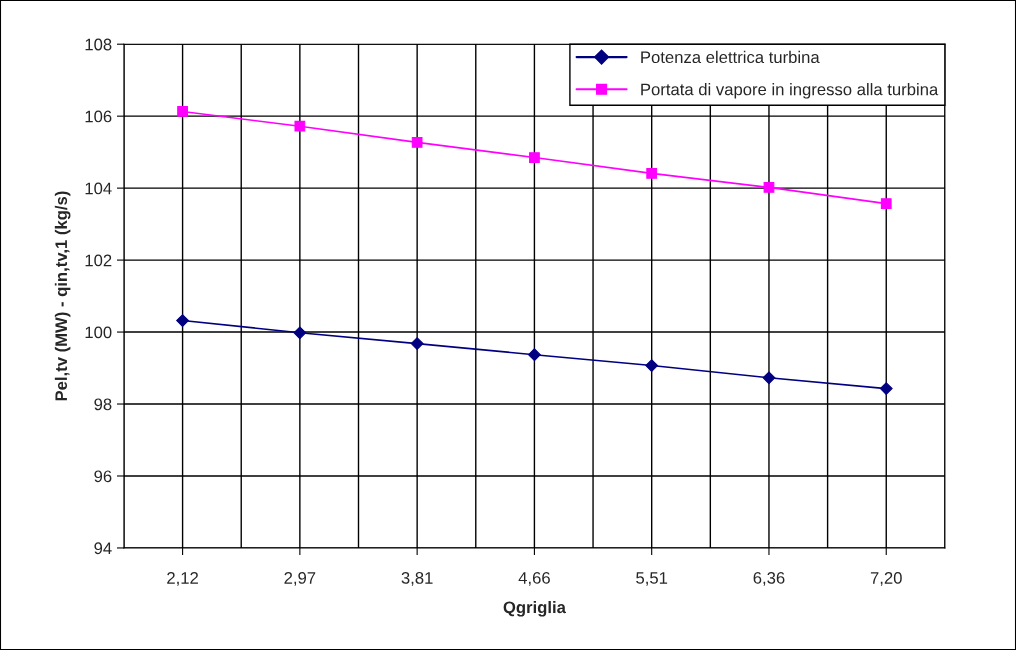 The width and height of the screenshot is (1016, 650). What do you see at coordinates (730, 57) in the screenshot?
I see `legend-label: Potenza elettrica turbina` at bounding box center [730, 57].